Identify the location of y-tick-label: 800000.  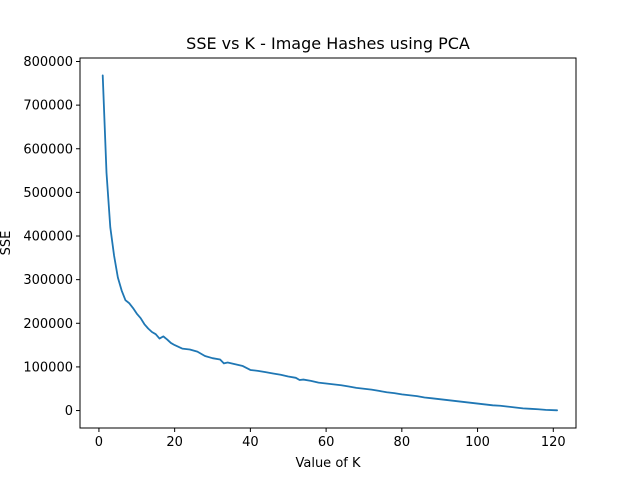
(48, 62).